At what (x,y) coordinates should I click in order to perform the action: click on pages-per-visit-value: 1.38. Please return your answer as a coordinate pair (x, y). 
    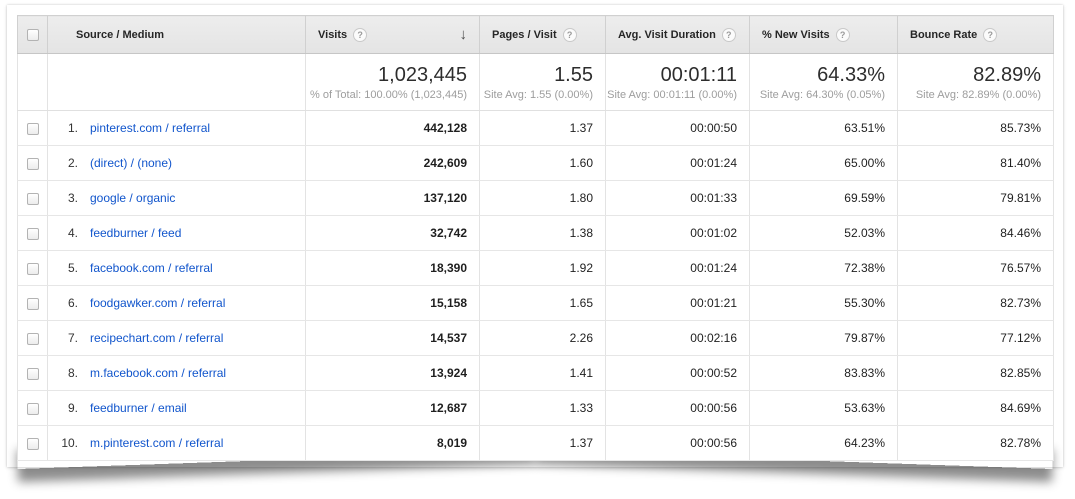
    Looking at the image, I should click on (542, 233).